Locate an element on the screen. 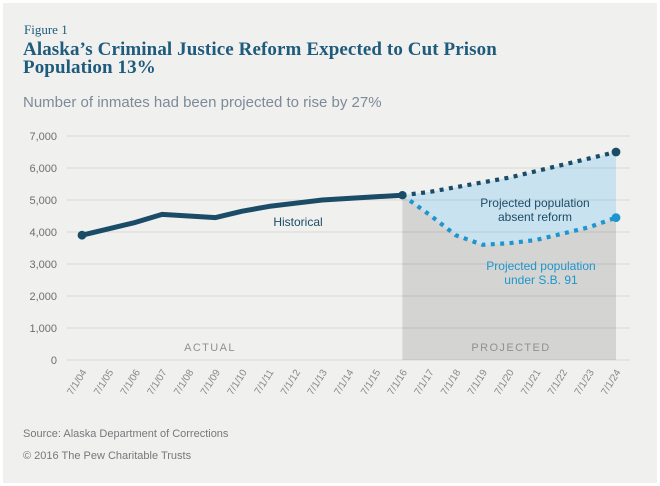 The width and height of the screenshot is (660, 486). historical-line is located at coordinates (242, 215).